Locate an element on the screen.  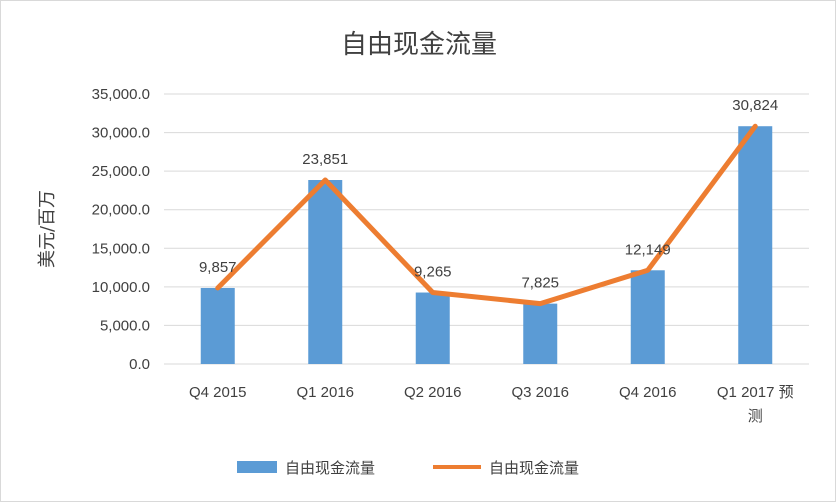
x-tick-label: Q4 2016 is located at coordinates (648, 392).